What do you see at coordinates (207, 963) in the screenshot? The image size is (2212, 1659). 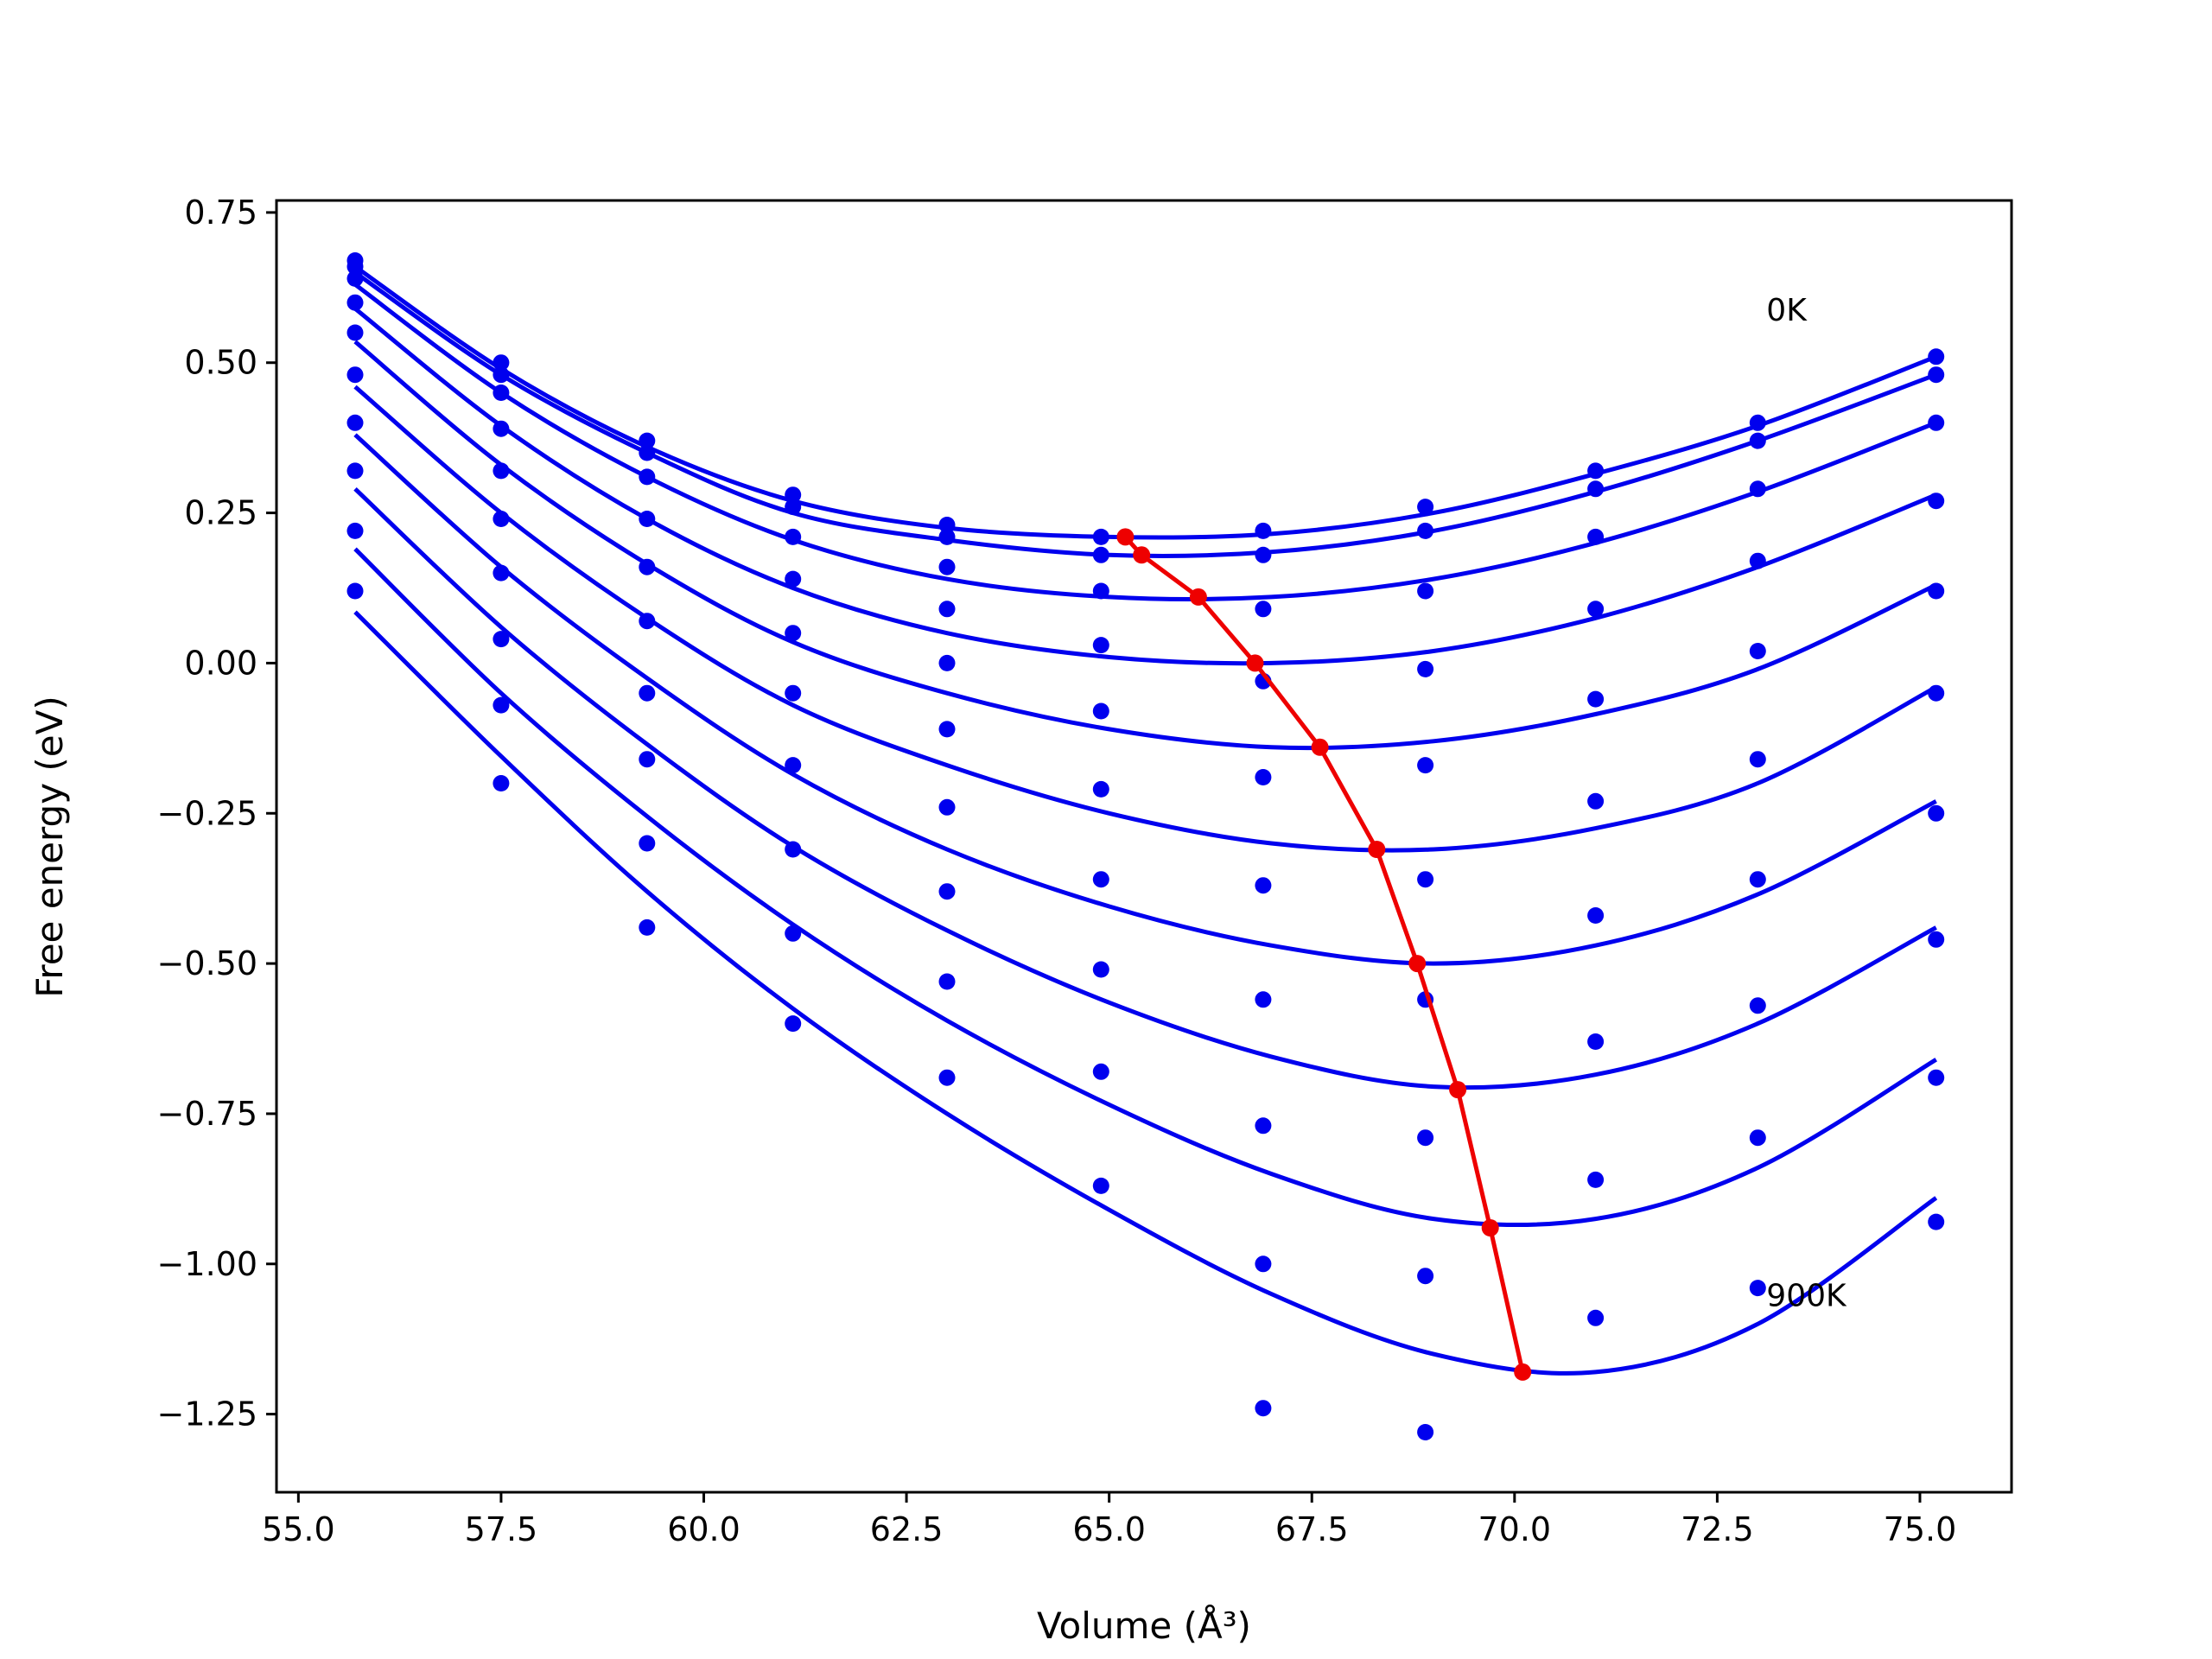 I see `y-tick-label-6: −0.50` at bounding box center [207, 963].